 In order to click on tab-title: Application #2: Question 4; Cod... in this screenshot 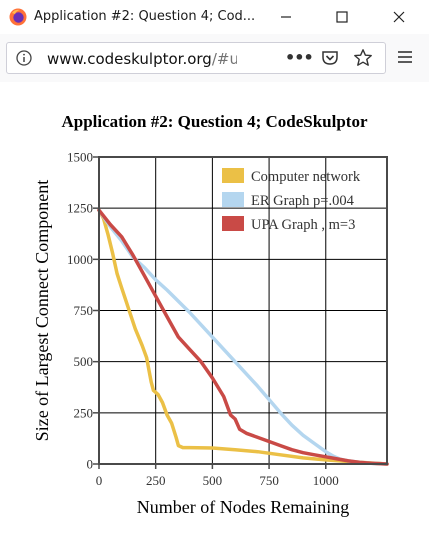, I will do `click(145, 16)`.